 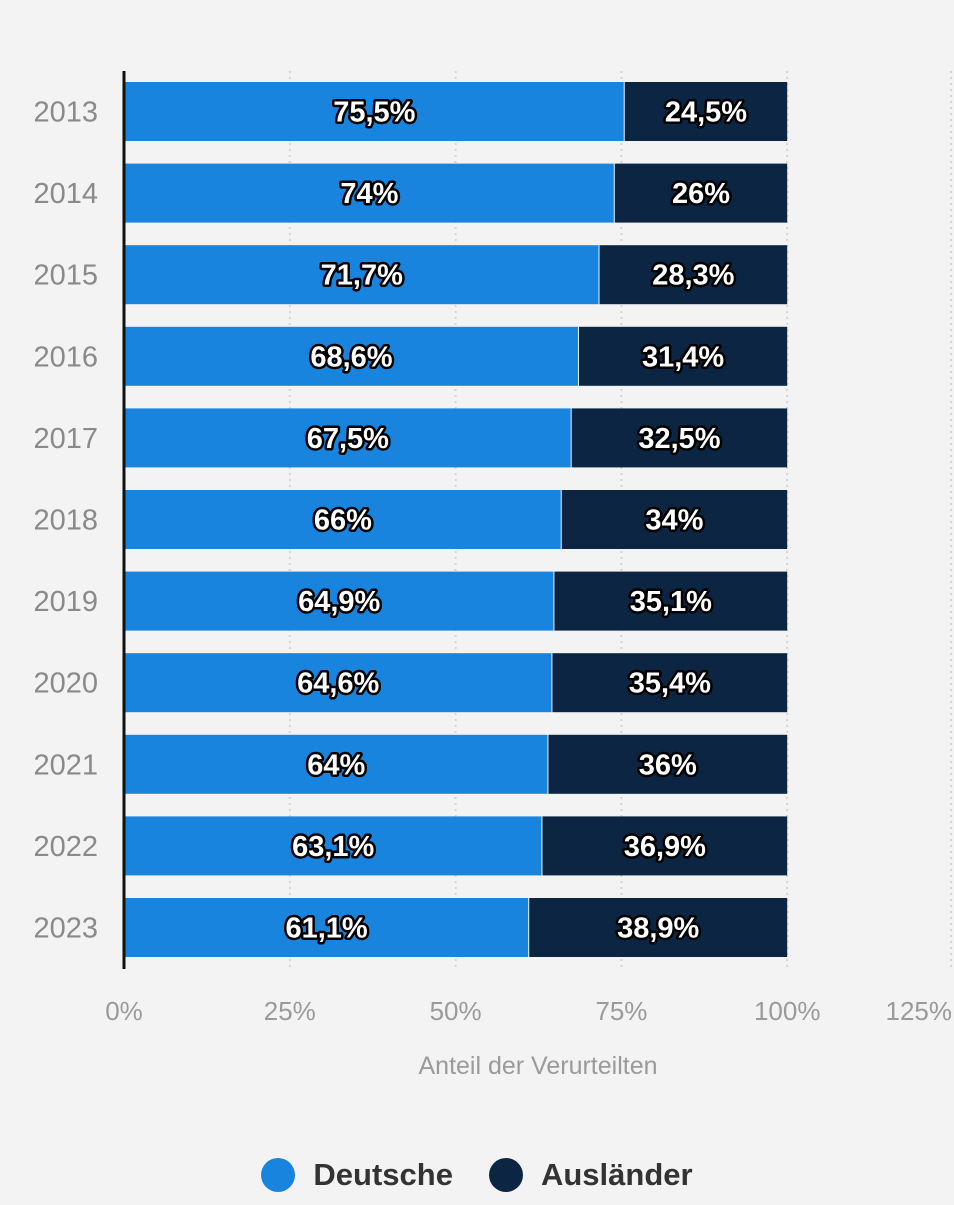 I want to click on y-tick-label-2017: 2017, so click(x=65, y=439).